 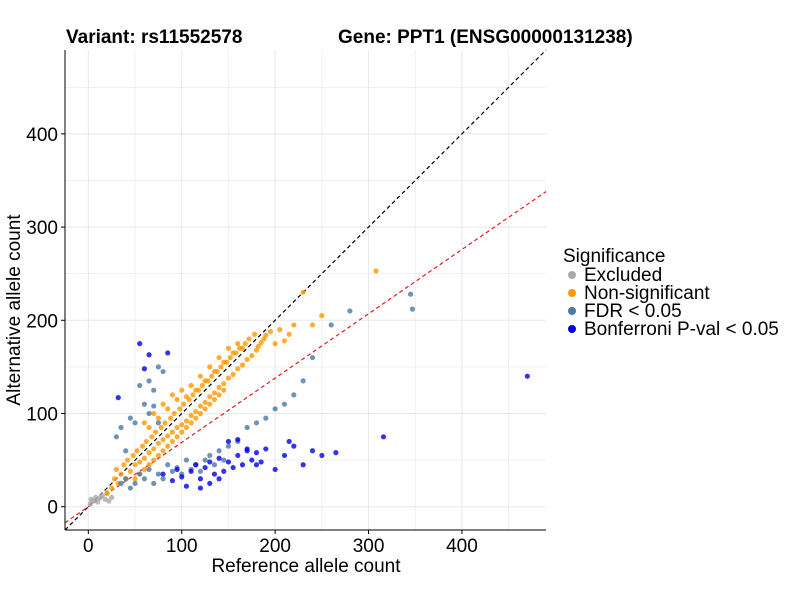 I want to click on y-tick-label: 100, so click(x=42, y=414).